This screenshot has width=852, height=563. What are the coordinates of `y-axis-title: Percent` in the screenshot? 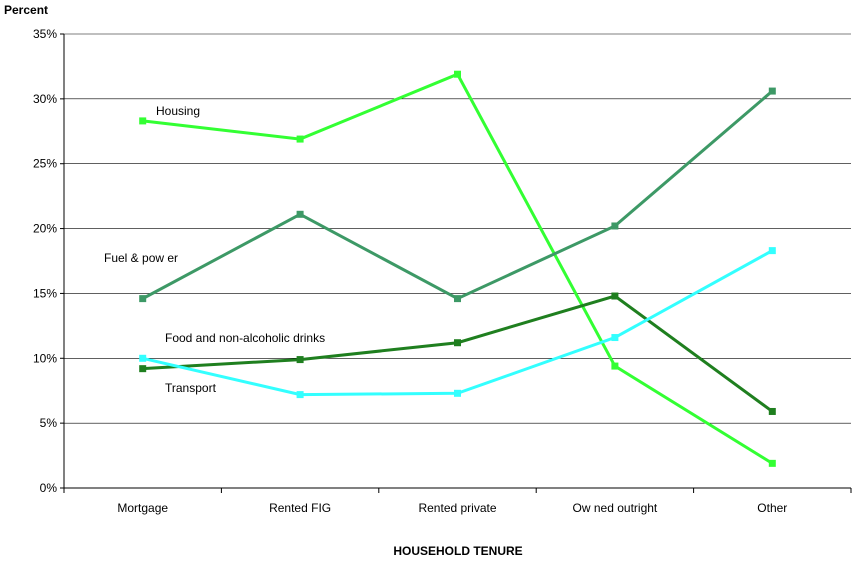 It's located at (26, 10).